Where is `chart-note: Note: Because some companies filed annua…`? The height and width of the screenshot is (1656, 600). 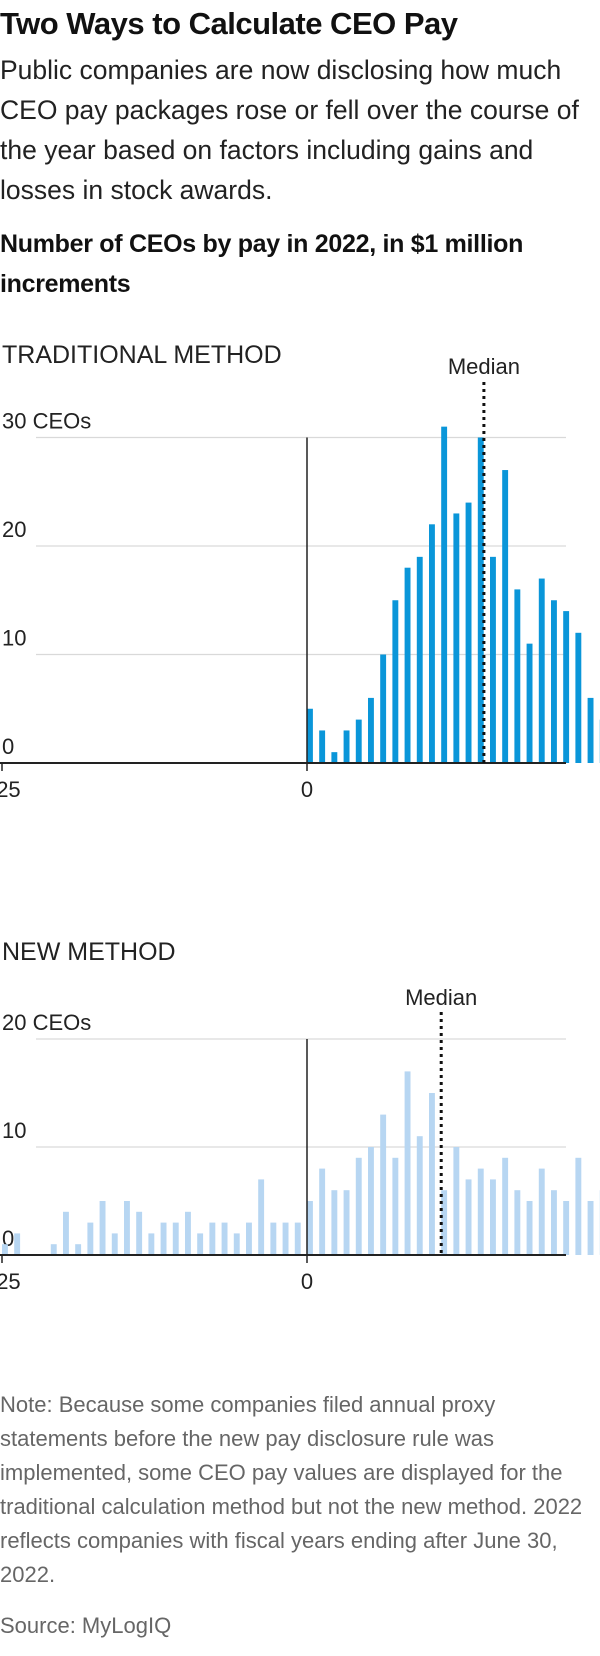
chart-note: Note: Because some companies filed annua… is located at coordinates (291, 1489).